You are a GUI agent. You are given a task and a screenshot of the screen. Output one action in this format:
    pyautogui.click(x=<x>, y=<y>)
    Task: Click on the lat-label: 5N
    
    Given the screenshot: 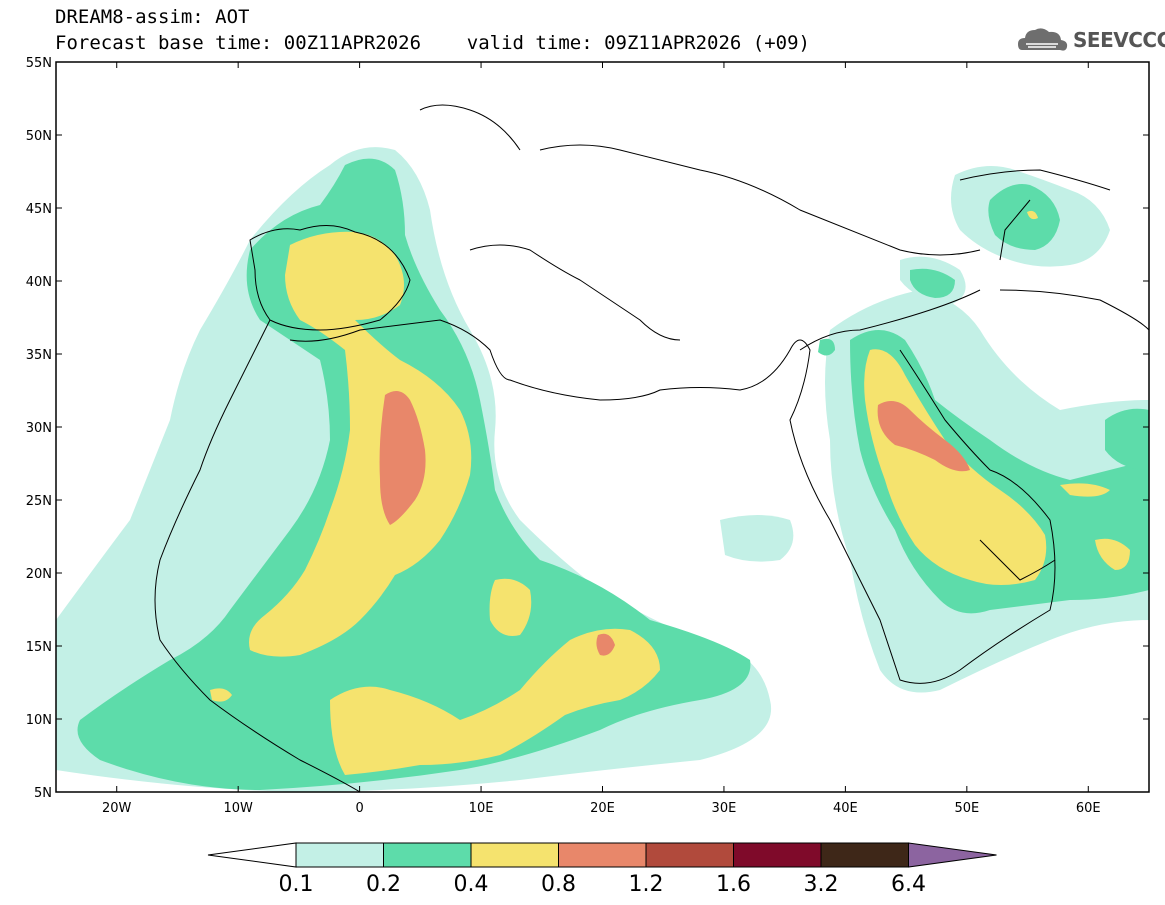 What is the action you would take?
    pyautogui.click(x=43, y=793)
    